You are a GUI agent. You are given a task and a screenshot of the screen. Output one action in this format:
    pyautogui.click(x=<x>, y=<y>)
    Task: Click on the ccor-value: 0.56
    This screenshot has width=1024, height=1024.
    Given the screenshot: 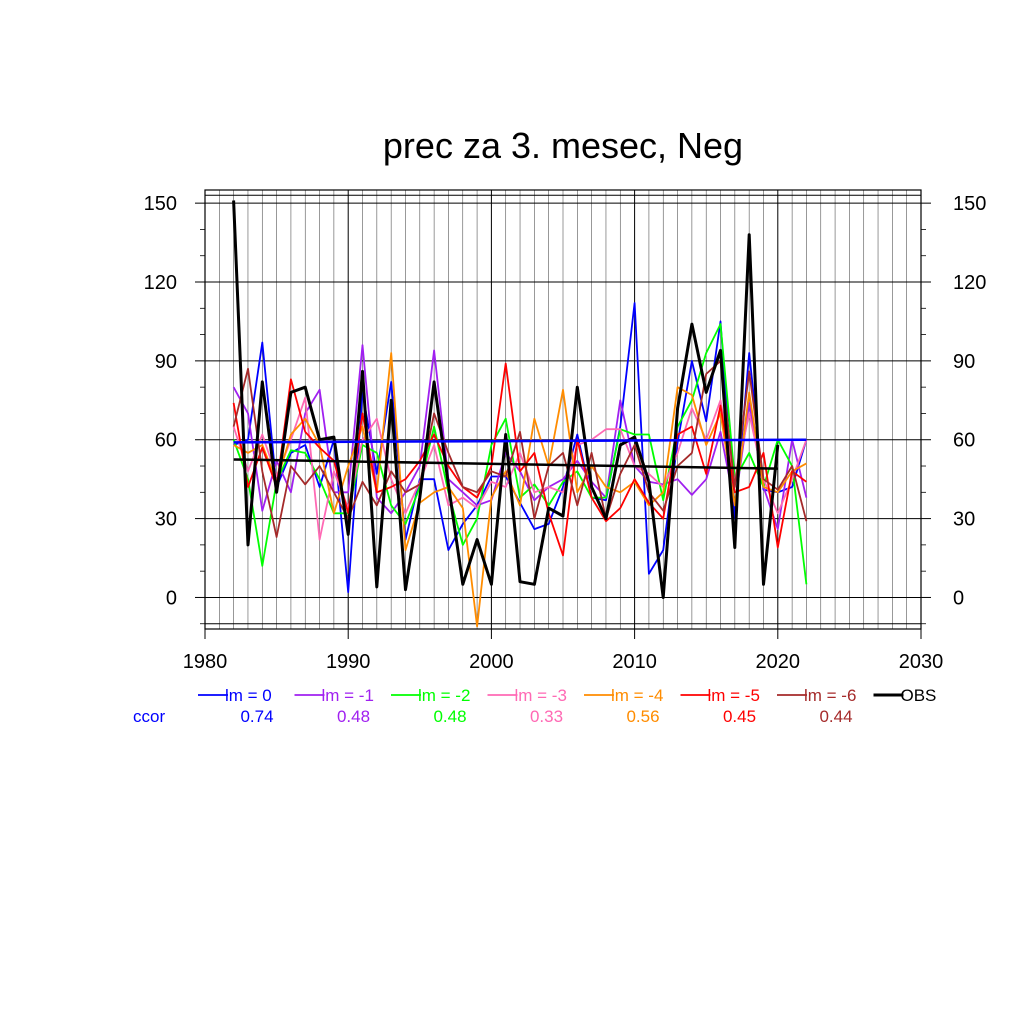 What is the action you would take?
    pyautogui.click(x=642, y=716)
    